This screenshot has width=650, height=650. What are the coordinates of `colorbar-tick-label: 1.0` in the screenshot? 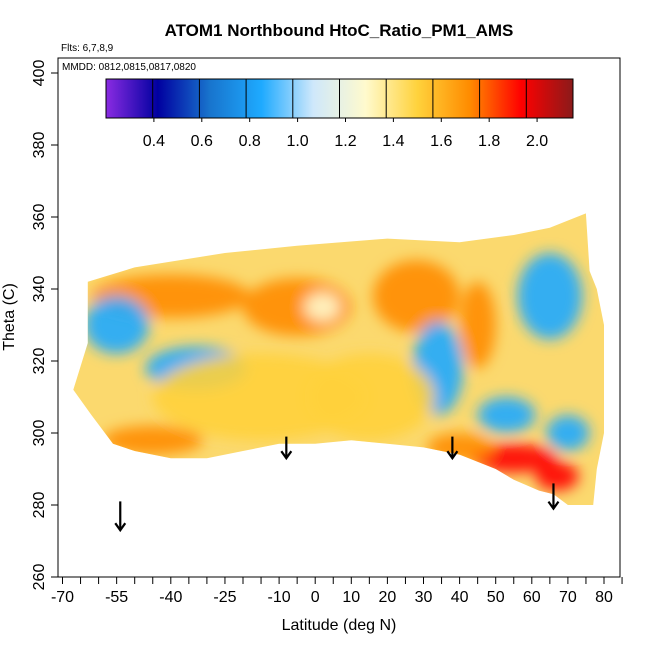 It's located at (297, 141).